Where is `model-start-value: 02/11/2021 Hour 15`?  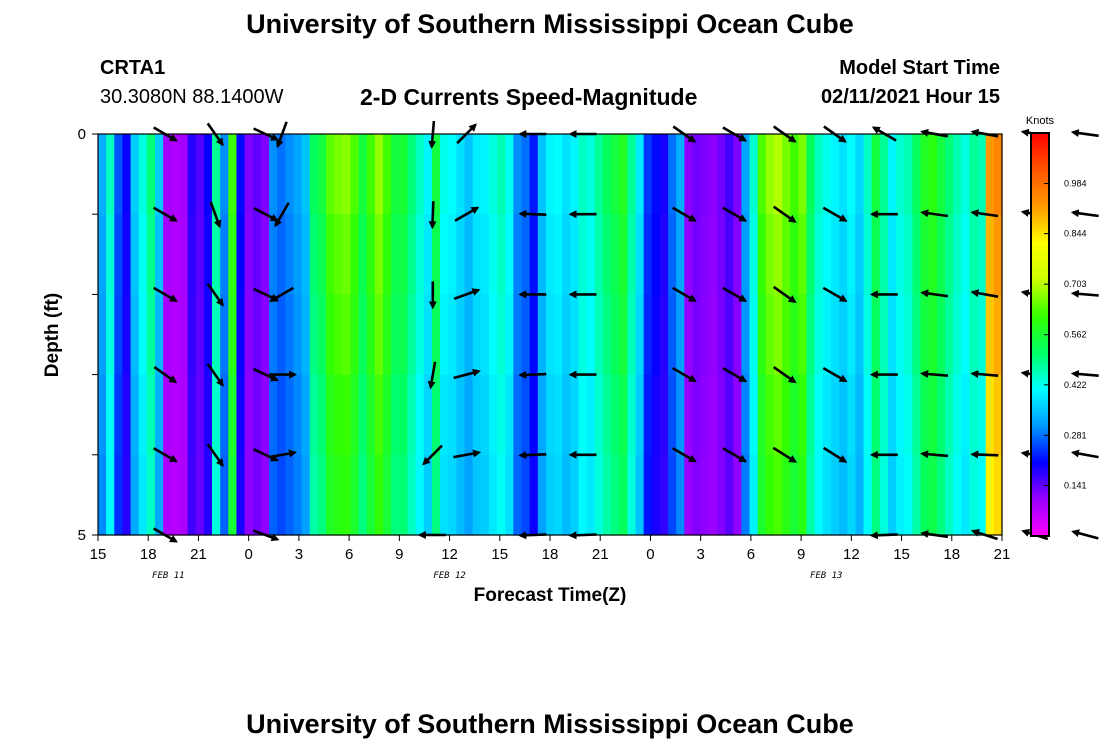
model-start-value: 02/11/2021 Hour 15 is located at coordinates (910, 97).